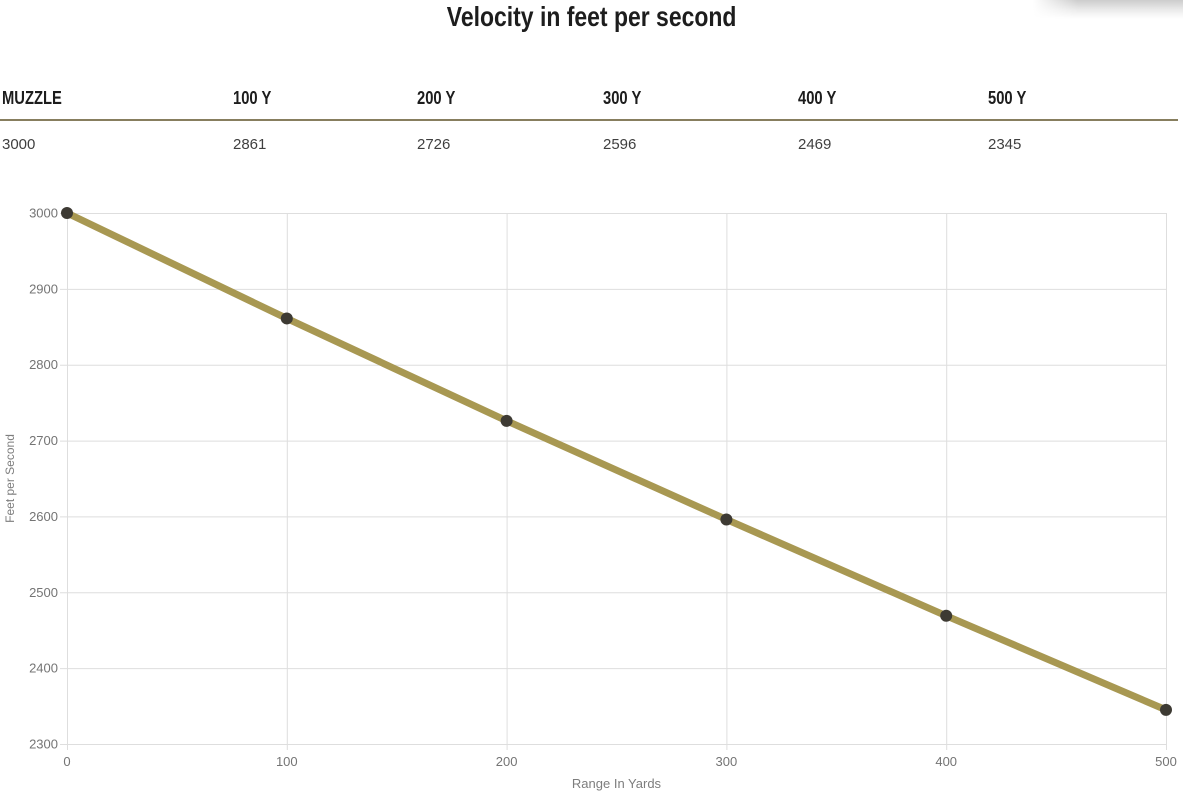 This screenshot has height=799, width=1183. Describe the element at coordinates (10, 478) in the screenshot. I see `y-axis-title: Feet per Second` at that location.